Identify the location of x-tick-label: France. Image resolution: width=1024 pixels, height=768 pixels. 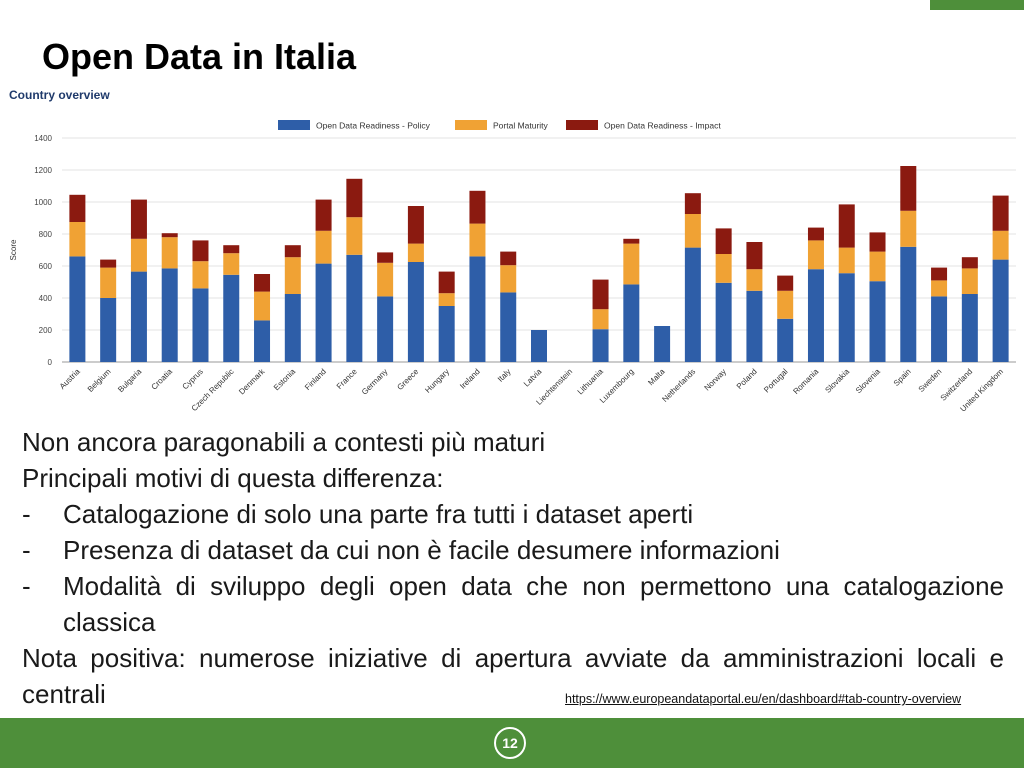
(347, 379).